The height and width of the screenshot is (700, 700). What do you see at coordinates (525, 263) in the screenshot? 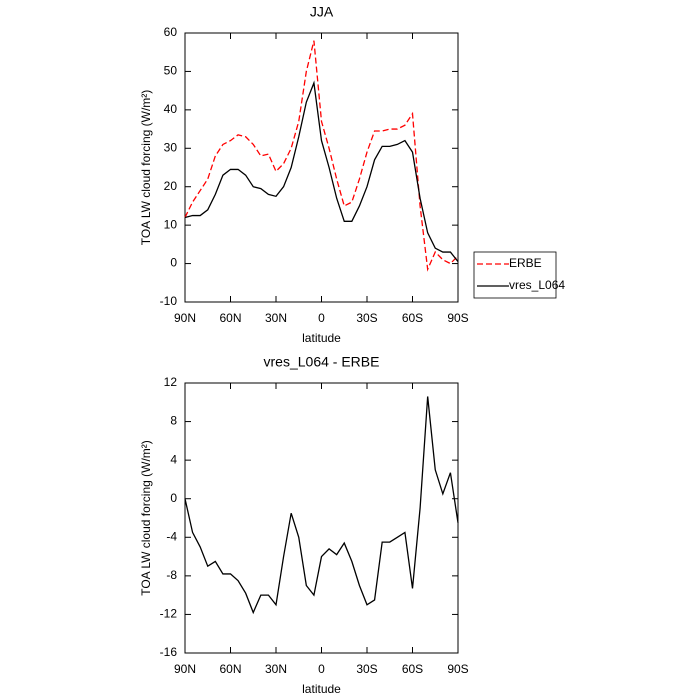
I see `legend-label: ERBE` at bounding box center [525, 263].